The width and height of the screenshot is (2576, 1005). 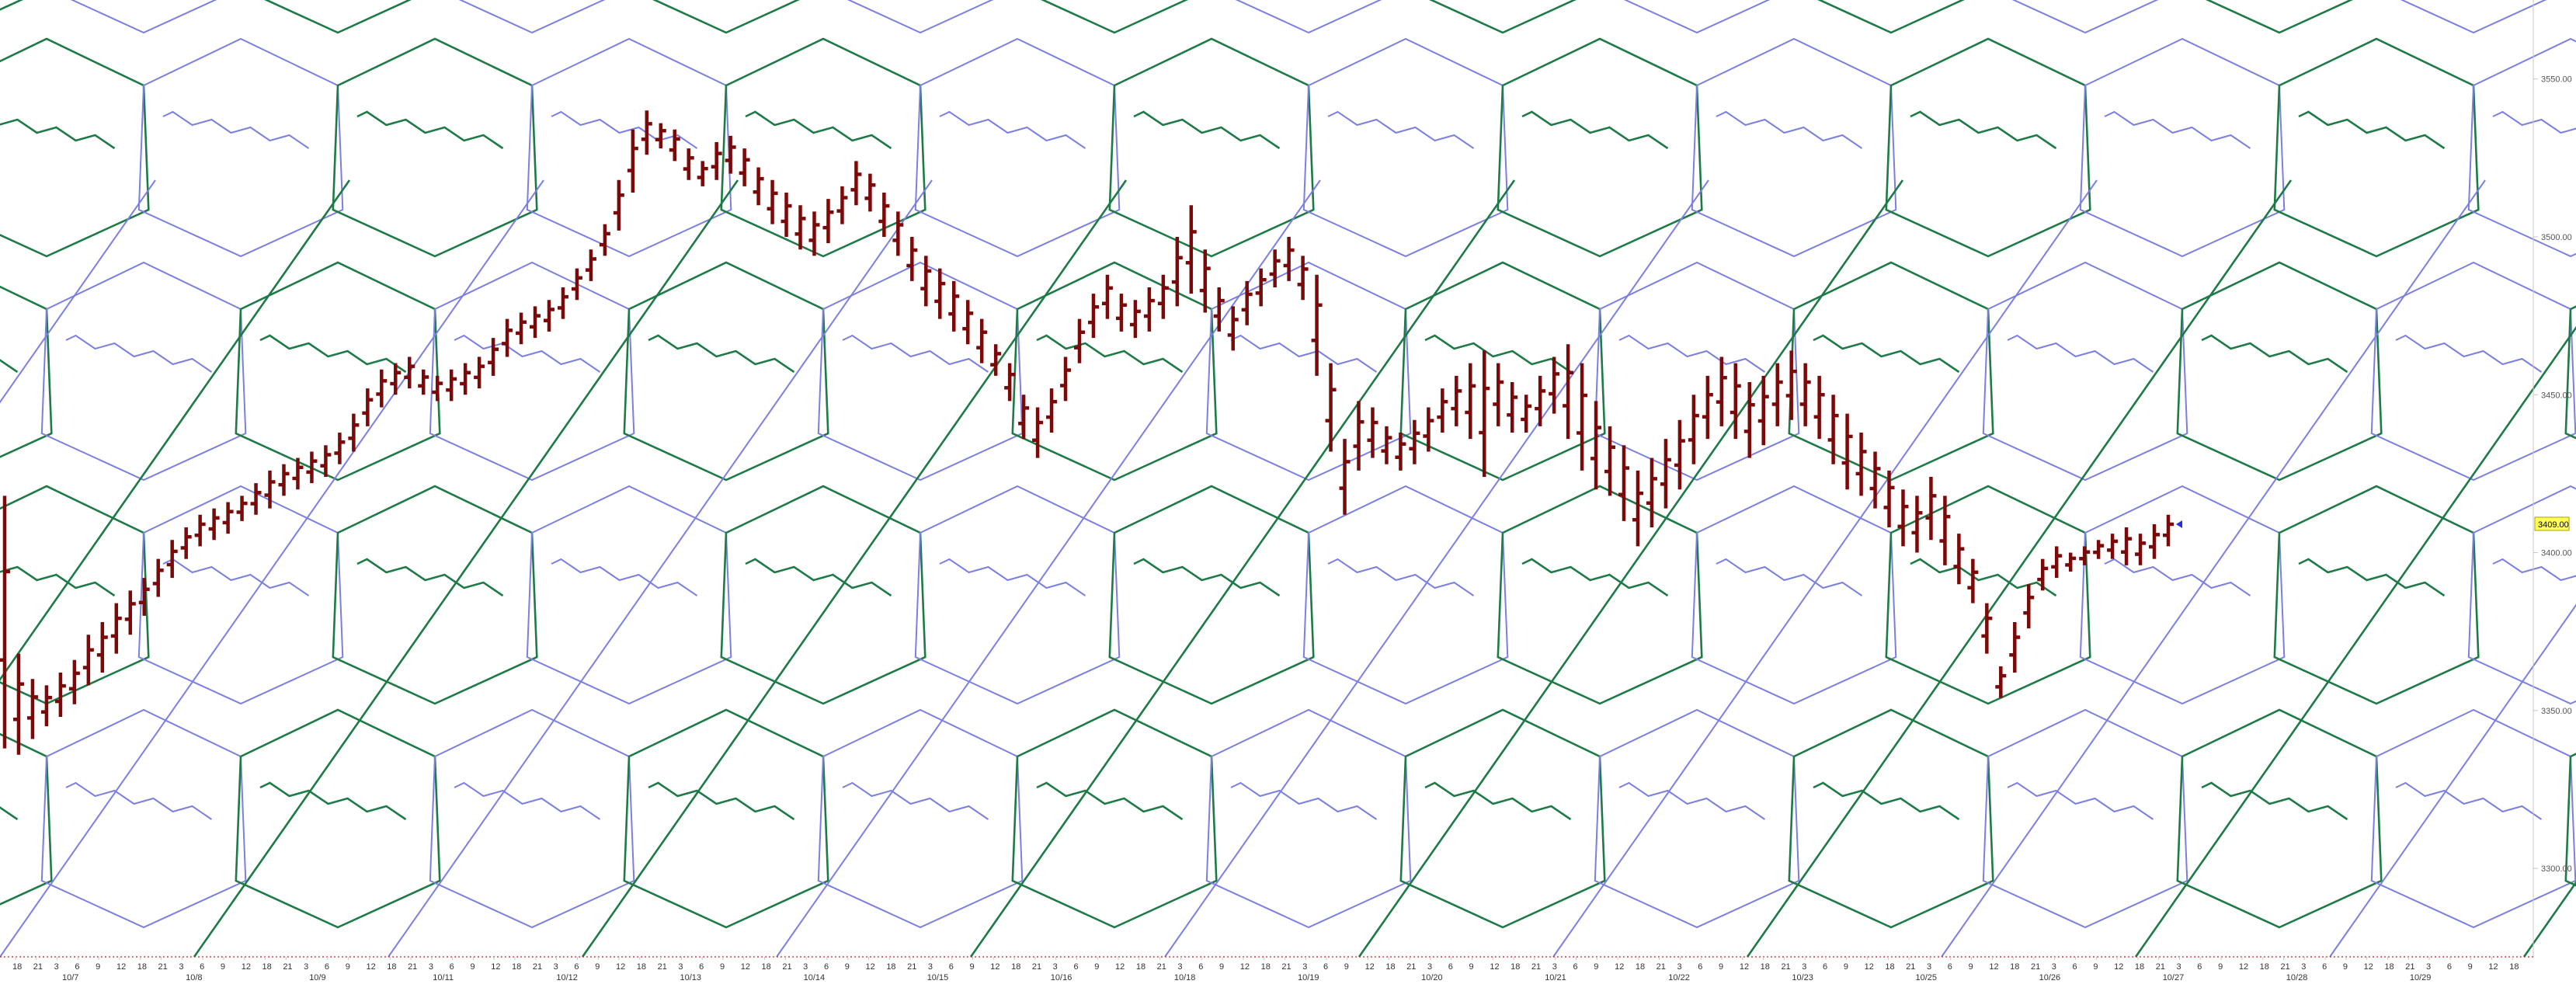 I want to click on date-label: 10/8, so click(x=194, y=977).